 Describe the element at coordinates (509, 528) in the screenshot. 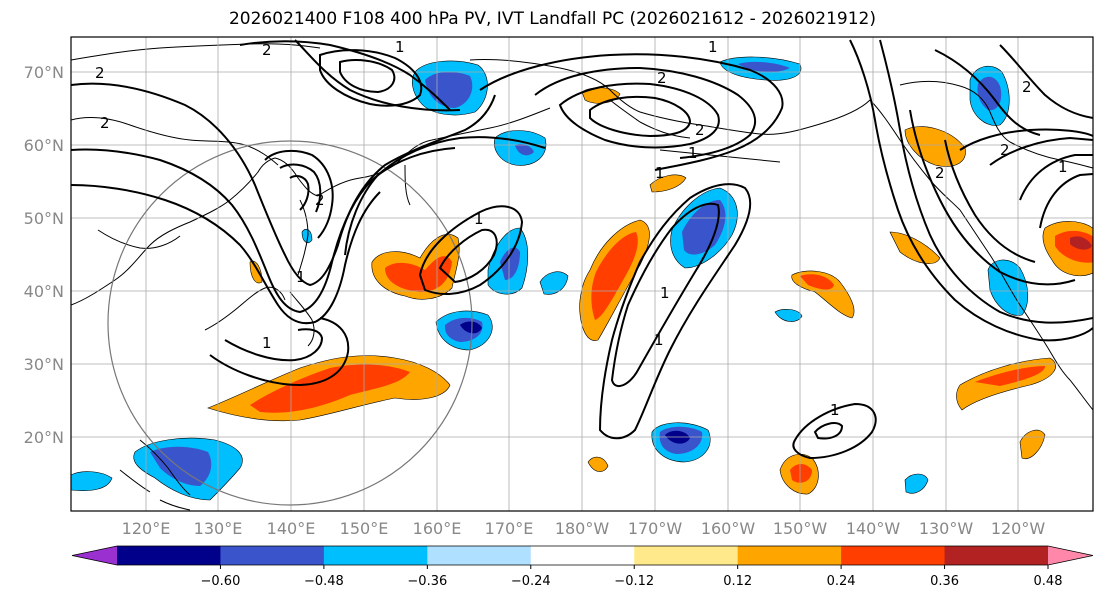

I see `lon-label: 170°E` at that location.